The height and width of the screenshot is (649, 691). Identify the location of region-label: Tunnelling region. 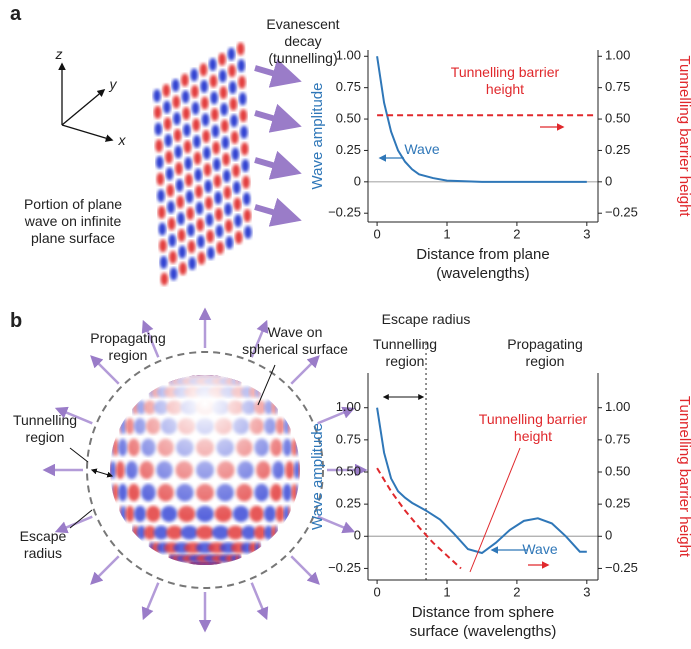
(405, 352).